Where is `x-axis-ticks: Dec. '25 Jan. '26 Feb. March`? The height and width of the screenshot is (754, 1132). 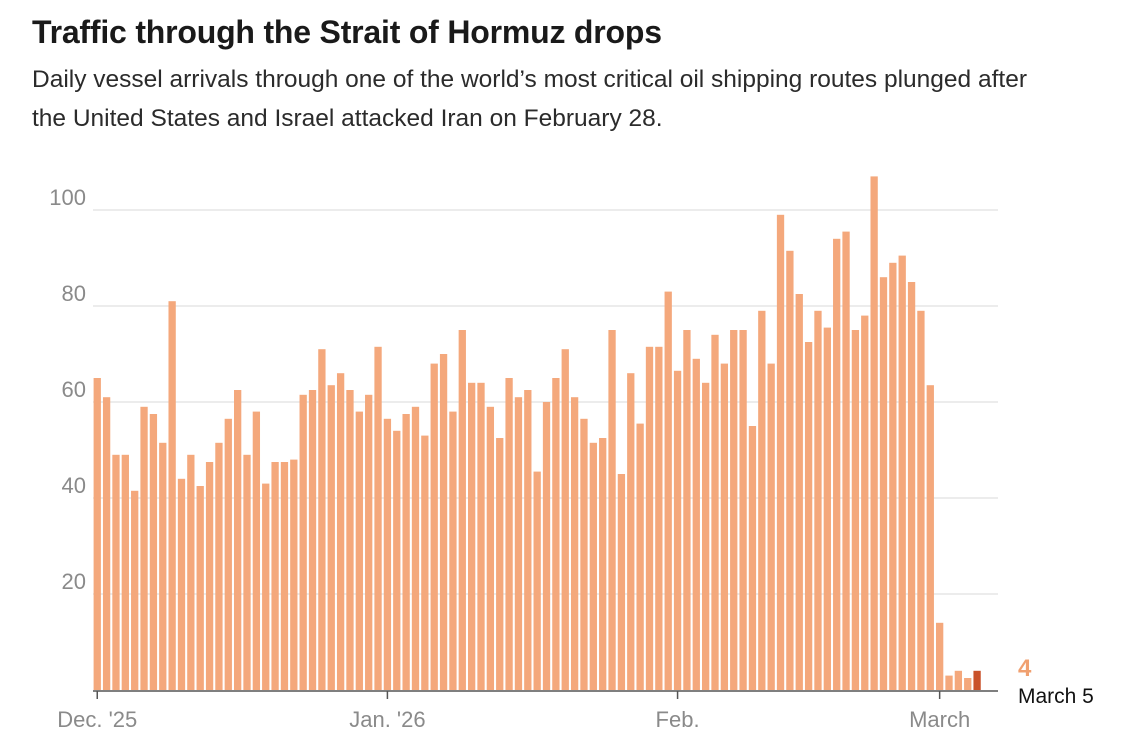
x-axis-ticks: Dec. '25 Jan. '26 Feb. March is located at coordinates (513, 711).